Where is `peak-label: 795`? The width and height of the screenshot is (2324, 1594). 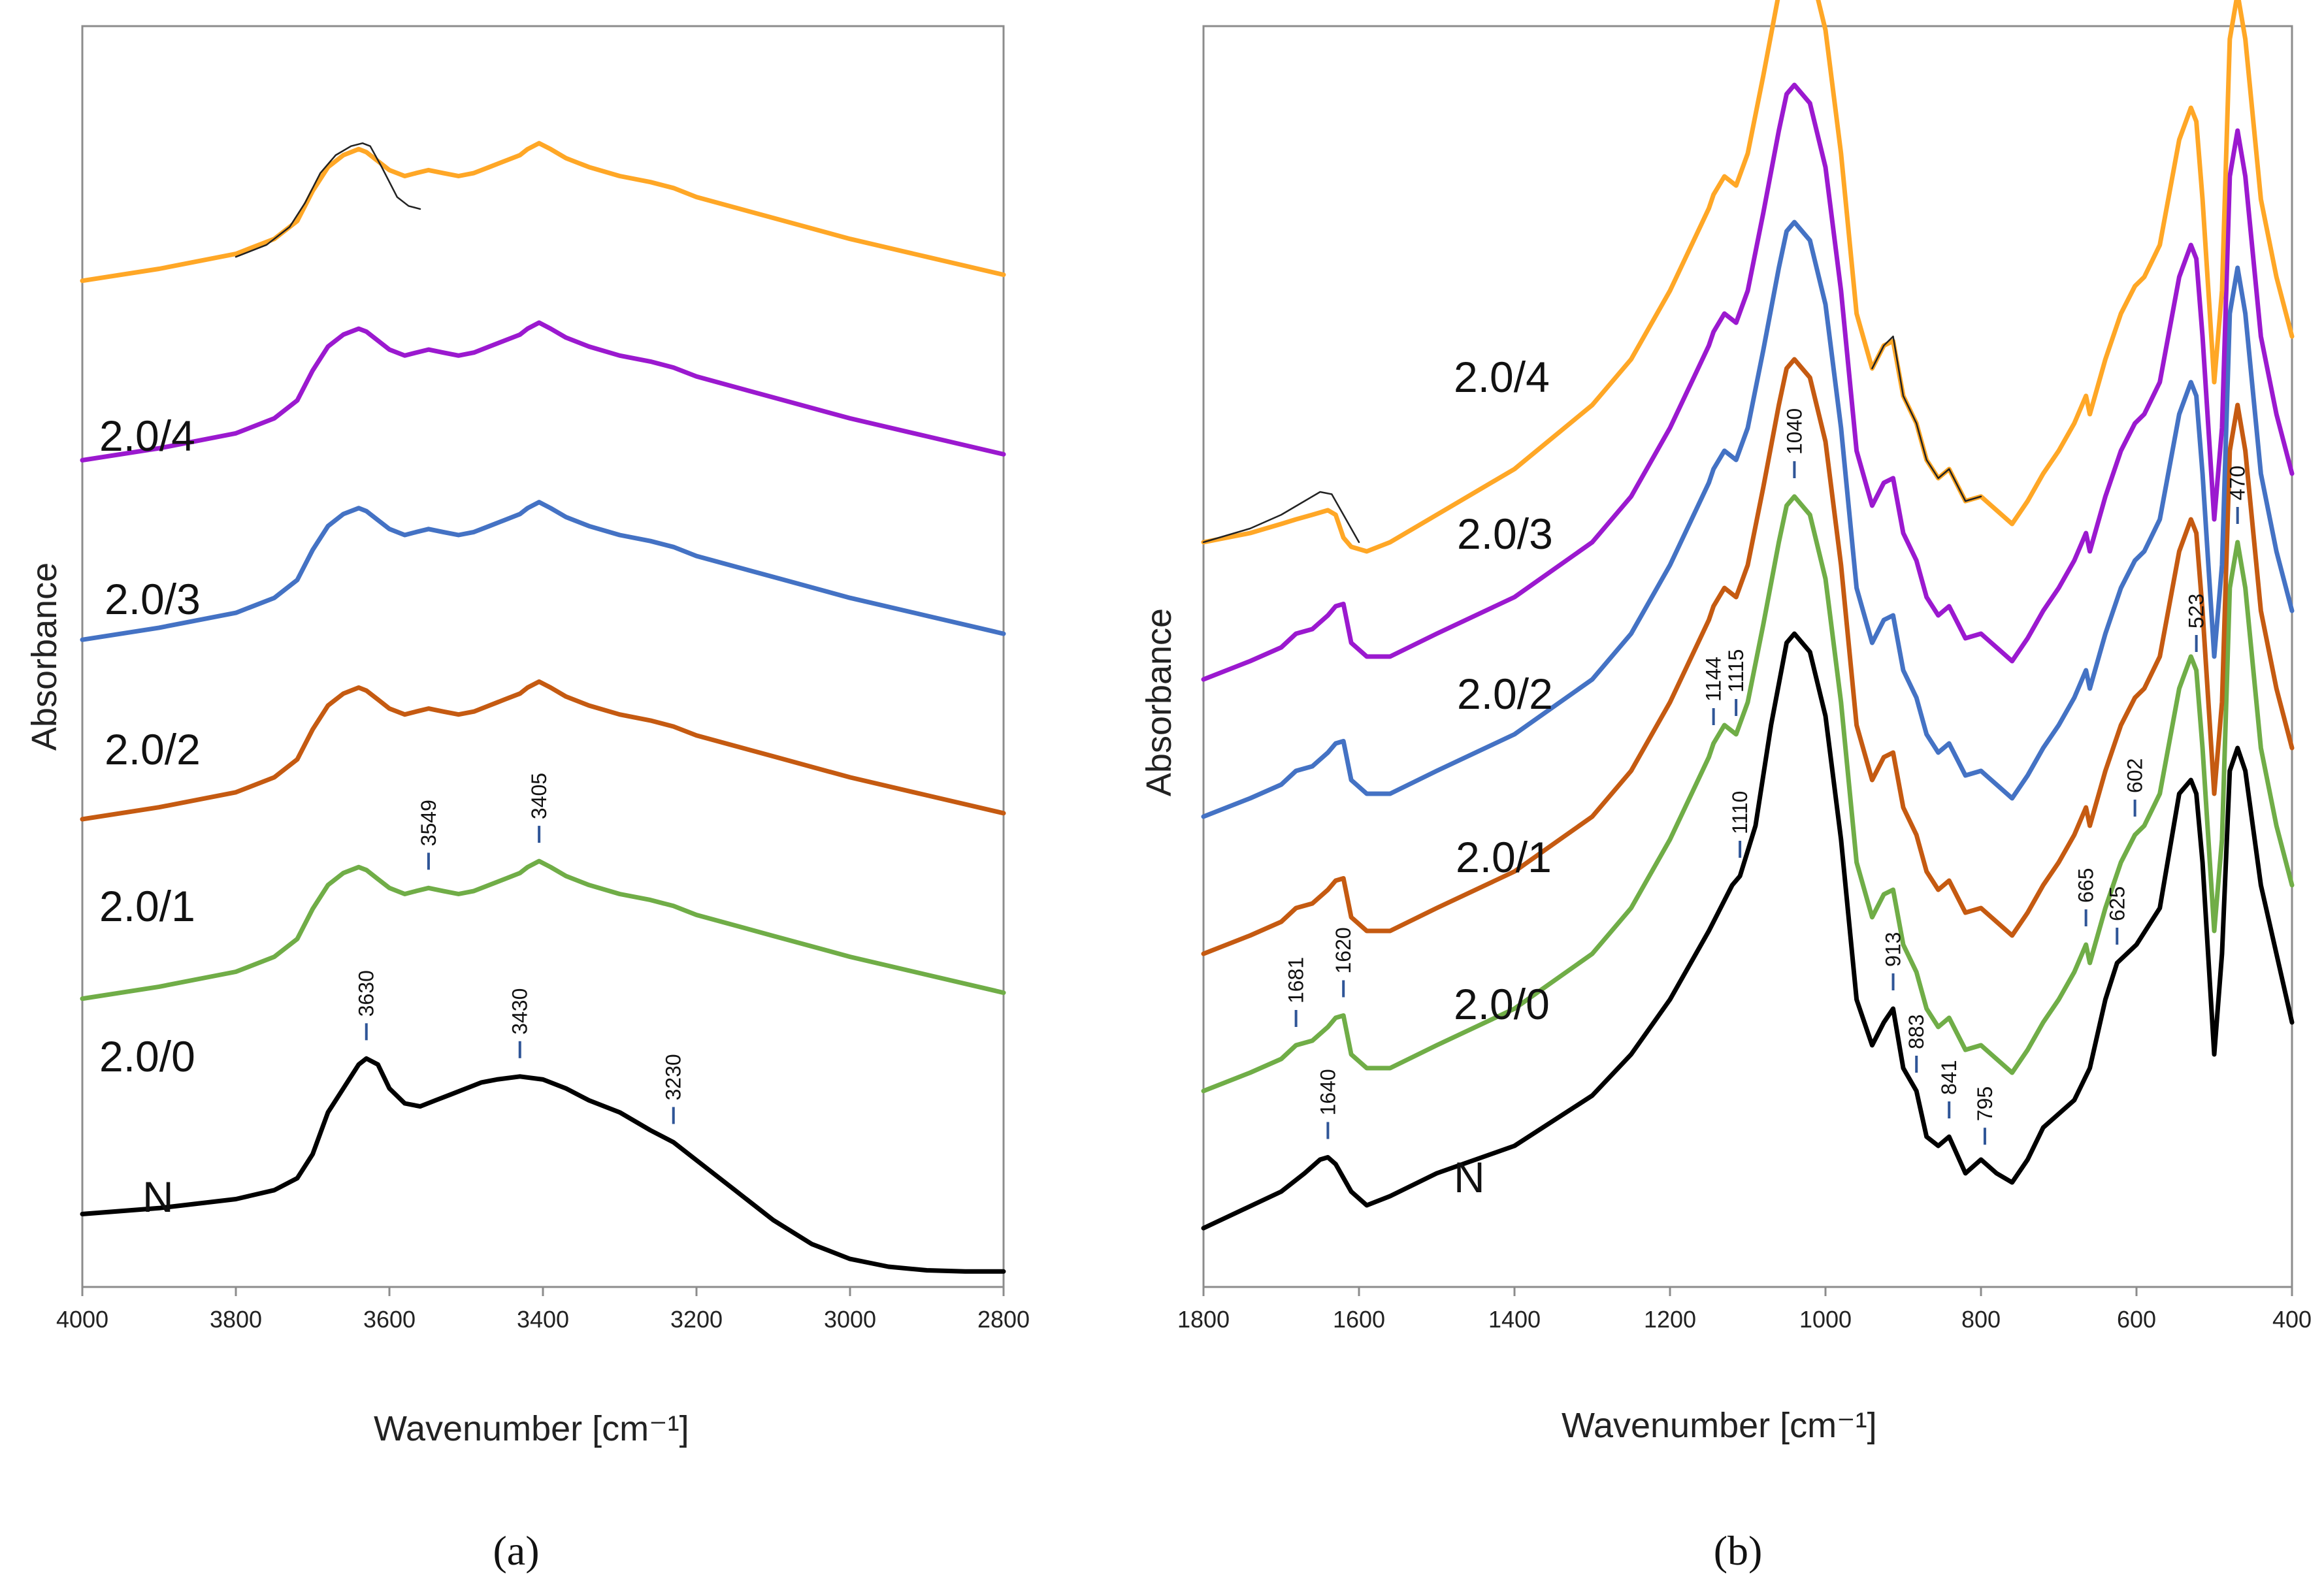 peak-label: 795 is located at coordinates (1985, 1104).